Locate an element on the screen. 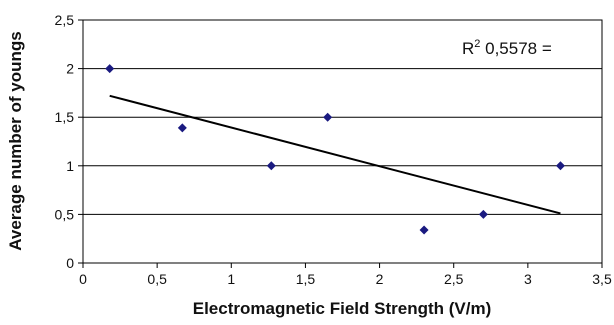 The image size is (614, 325). y-tick-label: 1 is located at coordinates (70, 166).